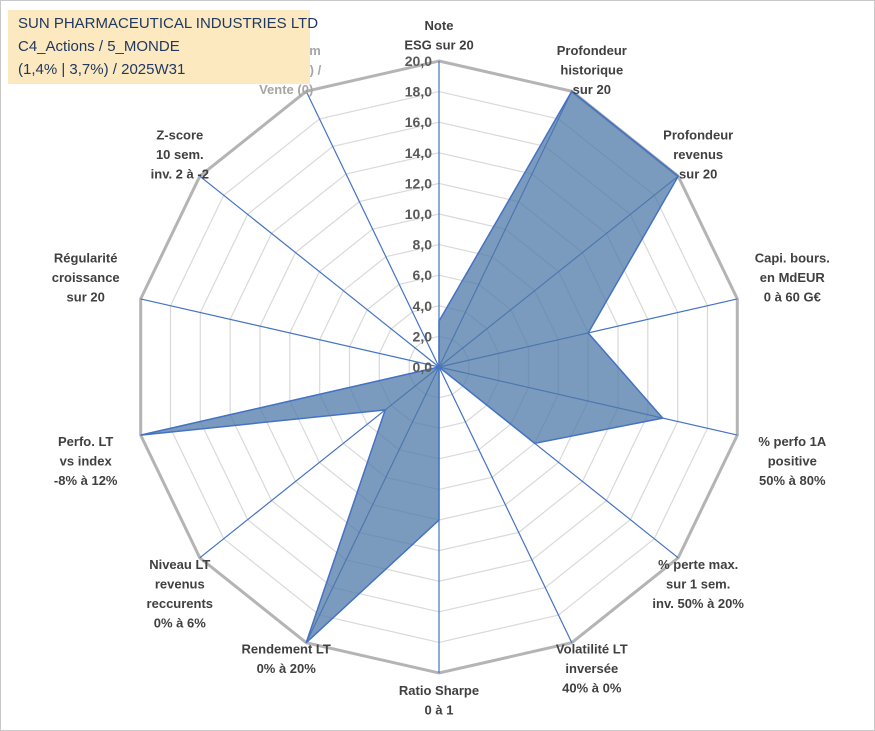 The image size is (875, 731). I want to click on tick-label: 8,0, so click(423, 245).